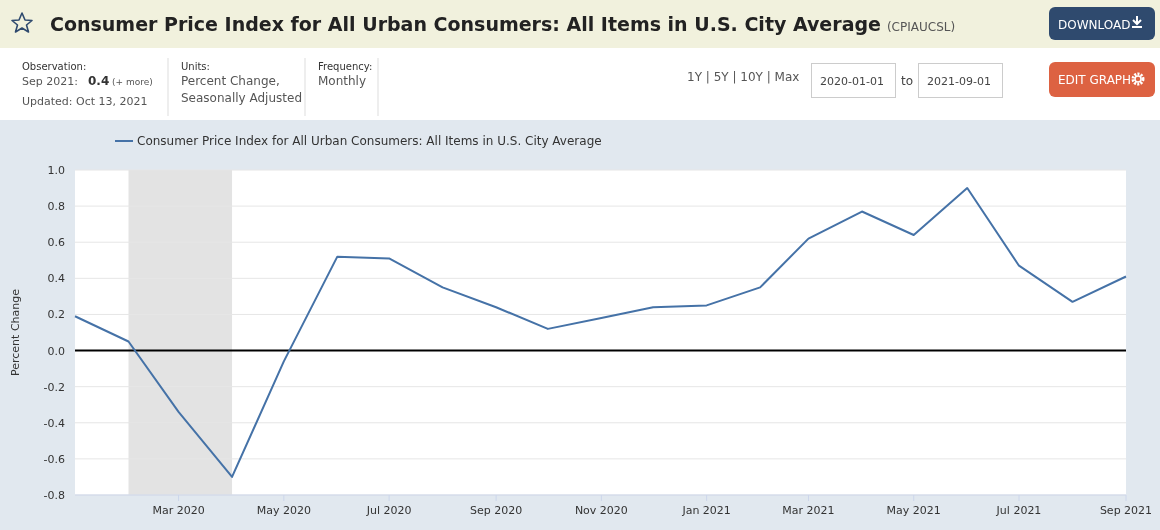 This screenshot has width=1160, height=530. What do you see at coordinates (496, 510) in the screenshot?
I see `x-tick-label: Sep 2020` at bounding box center [496, 510].